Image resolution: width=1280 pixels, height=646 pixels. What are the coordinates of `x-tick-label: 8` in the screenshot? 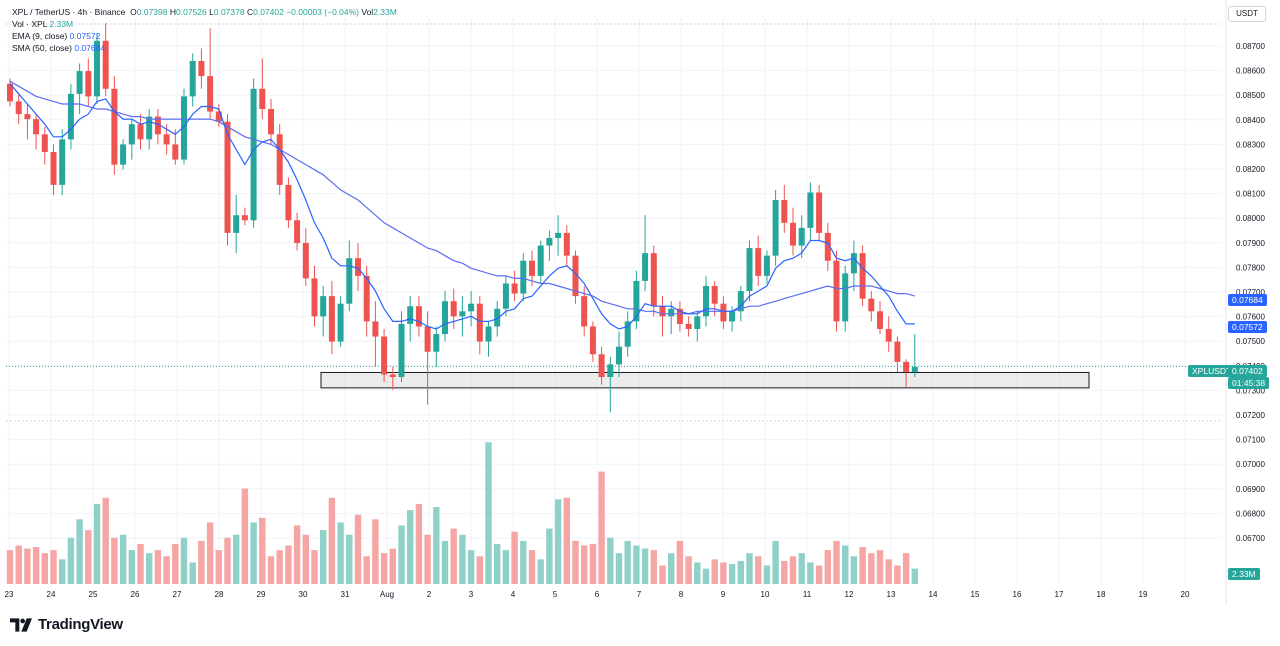 It's located at (681, 594).